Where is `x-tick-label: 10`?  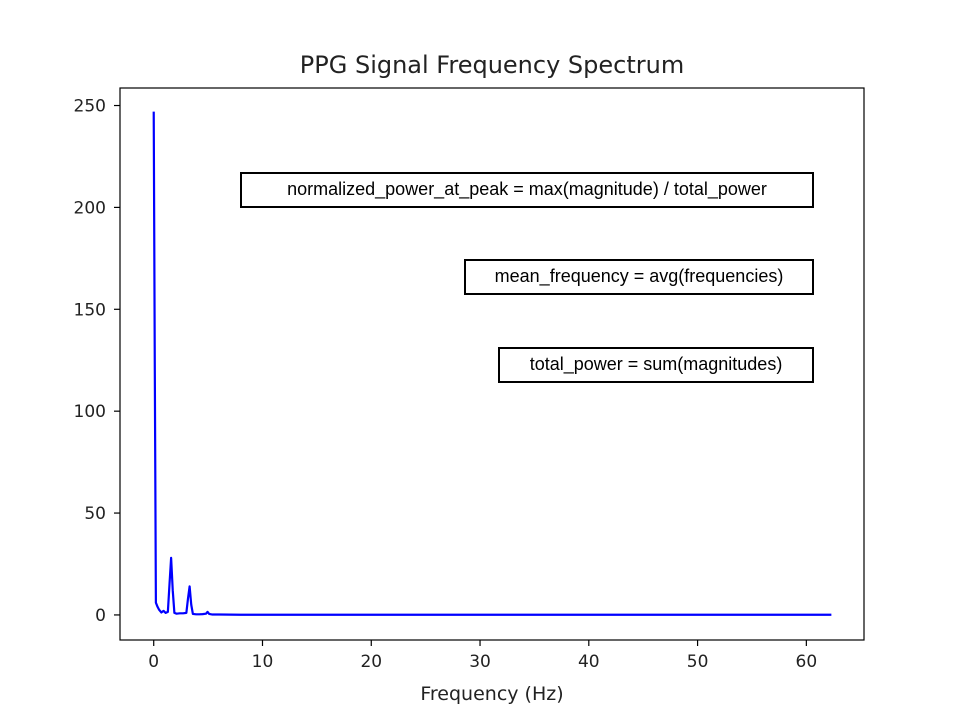 x-tick-label: 10 is located at coordinates (263, 662).